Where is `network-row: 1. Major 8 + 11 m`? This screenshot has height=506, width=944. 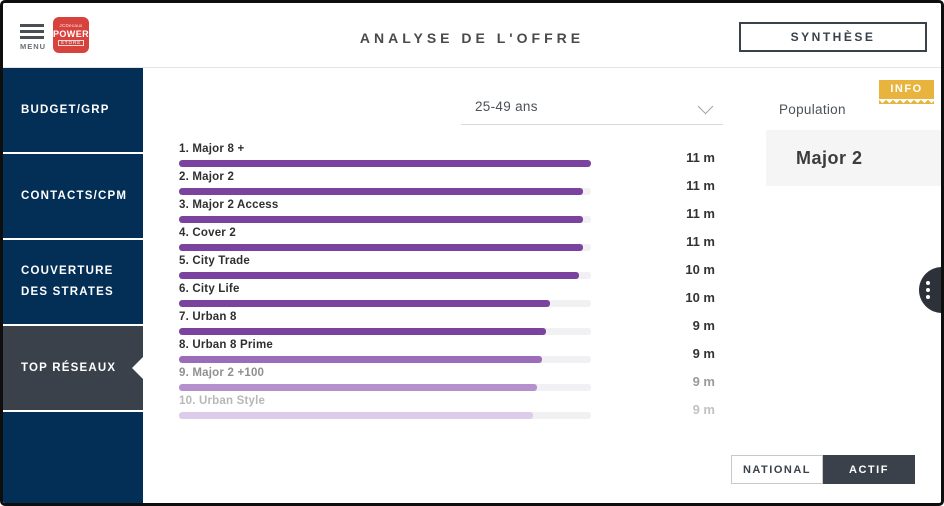 network-row: 1. Major 8 + 11 m is located at coordinates (447, 157).